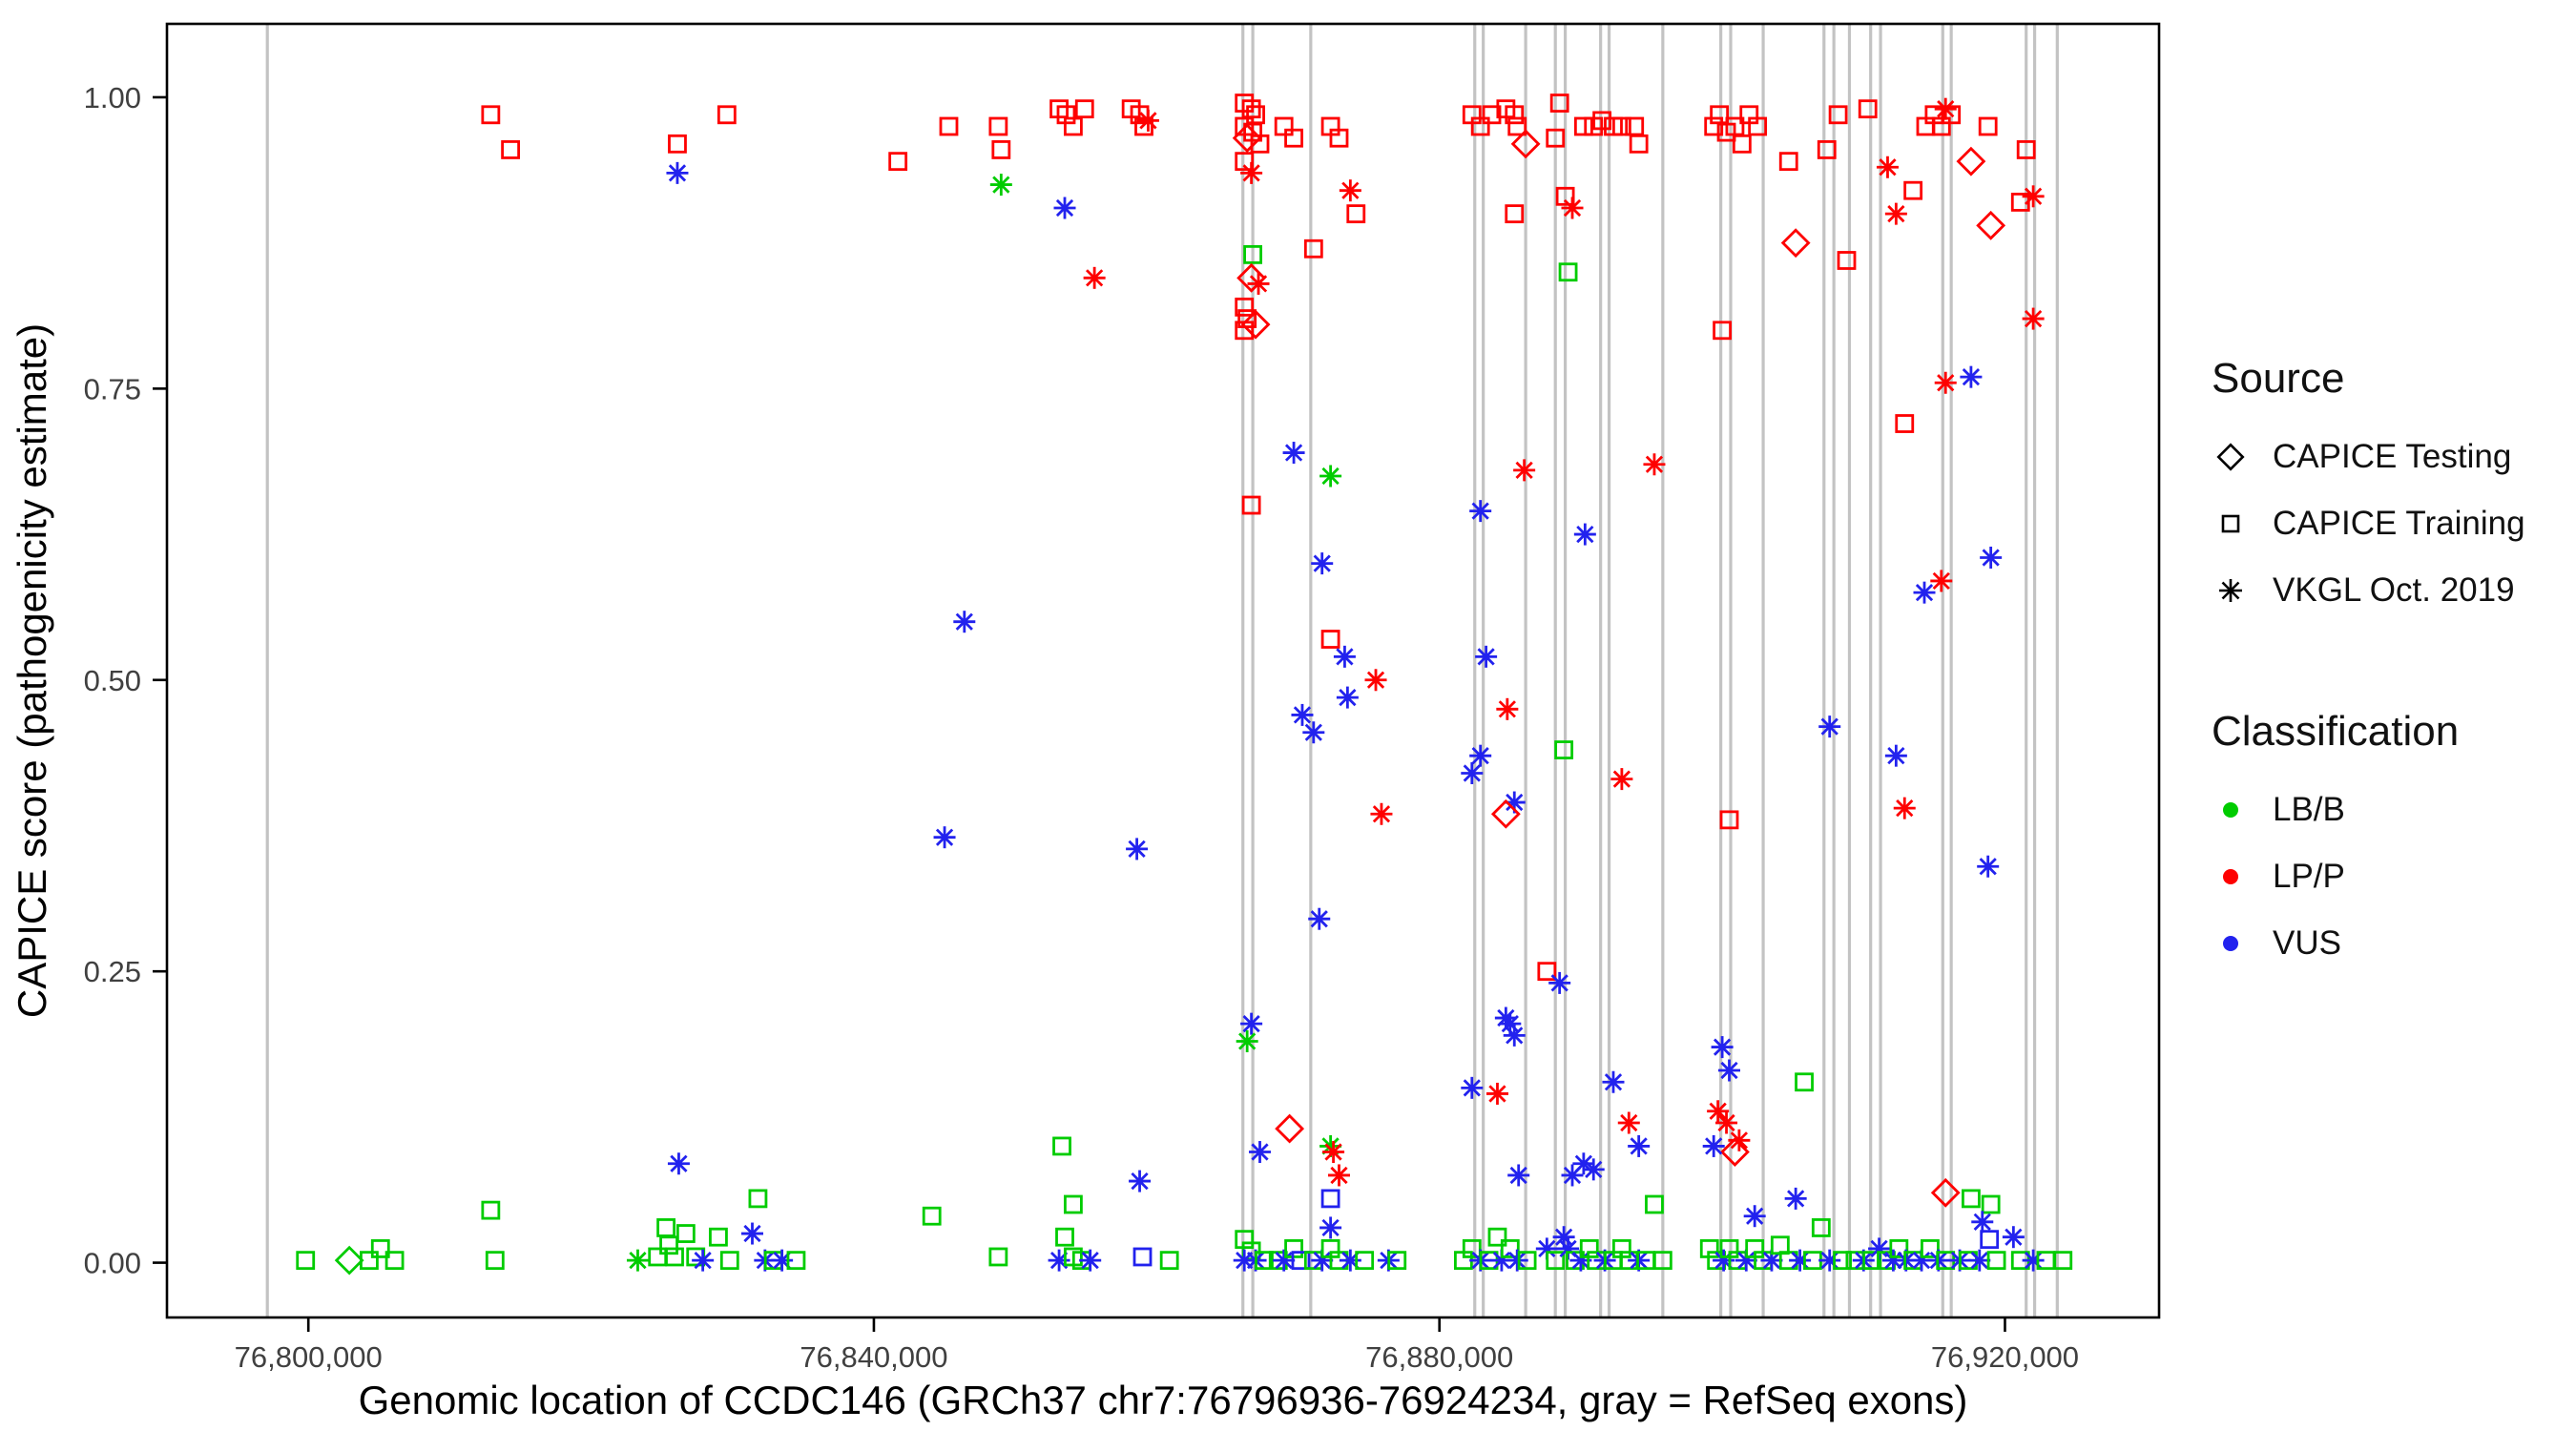  I want to click on legend-item-label: VKGL Oct. 2019, so click(2394, 590).